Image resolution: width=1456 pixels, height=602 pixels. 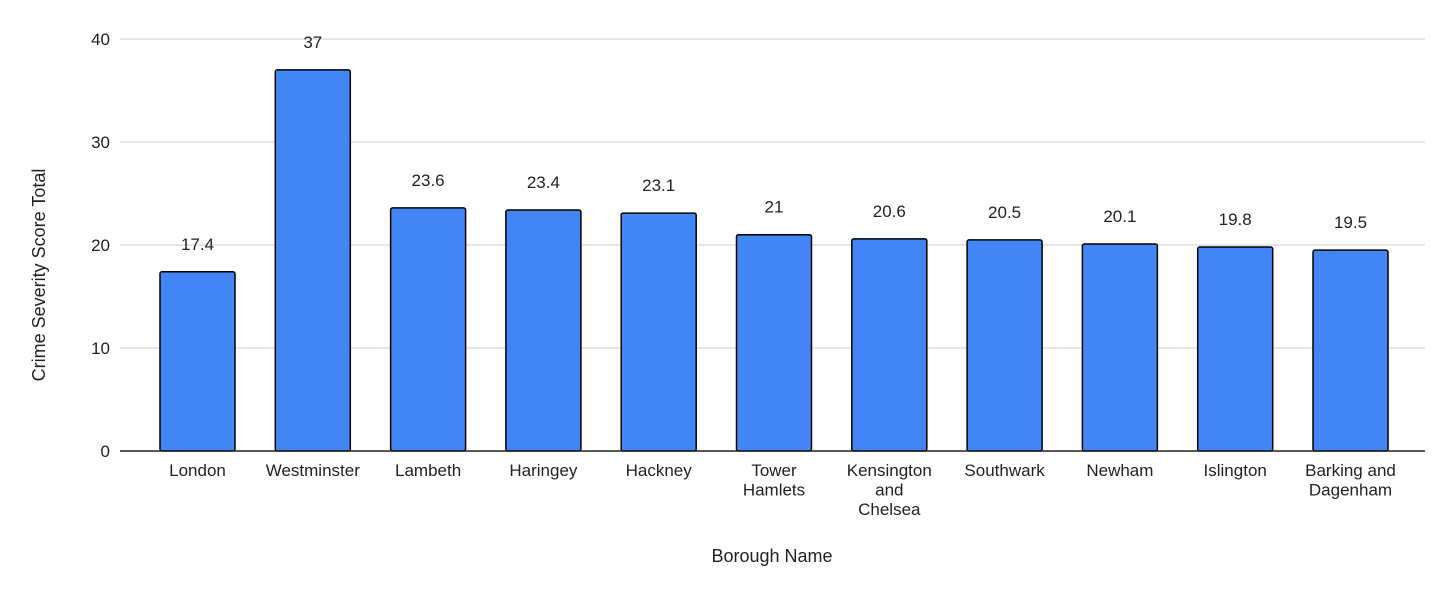 I want to click on x-tick-label: Newham, so click(x=1119, y=470).